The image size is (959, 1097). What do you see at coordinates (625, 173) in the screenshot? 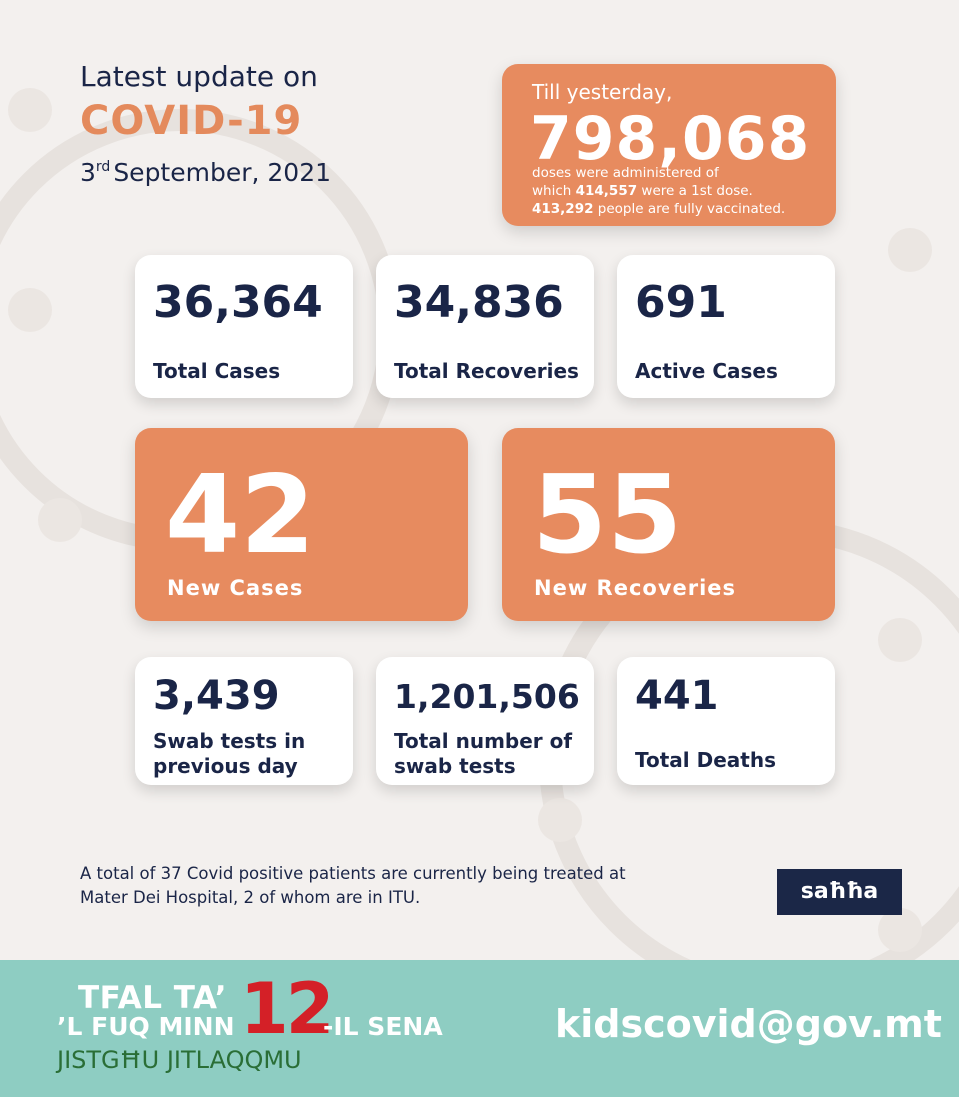
I see `vaccination-text-a: doses were administered of` at bounding box center [625, 173].